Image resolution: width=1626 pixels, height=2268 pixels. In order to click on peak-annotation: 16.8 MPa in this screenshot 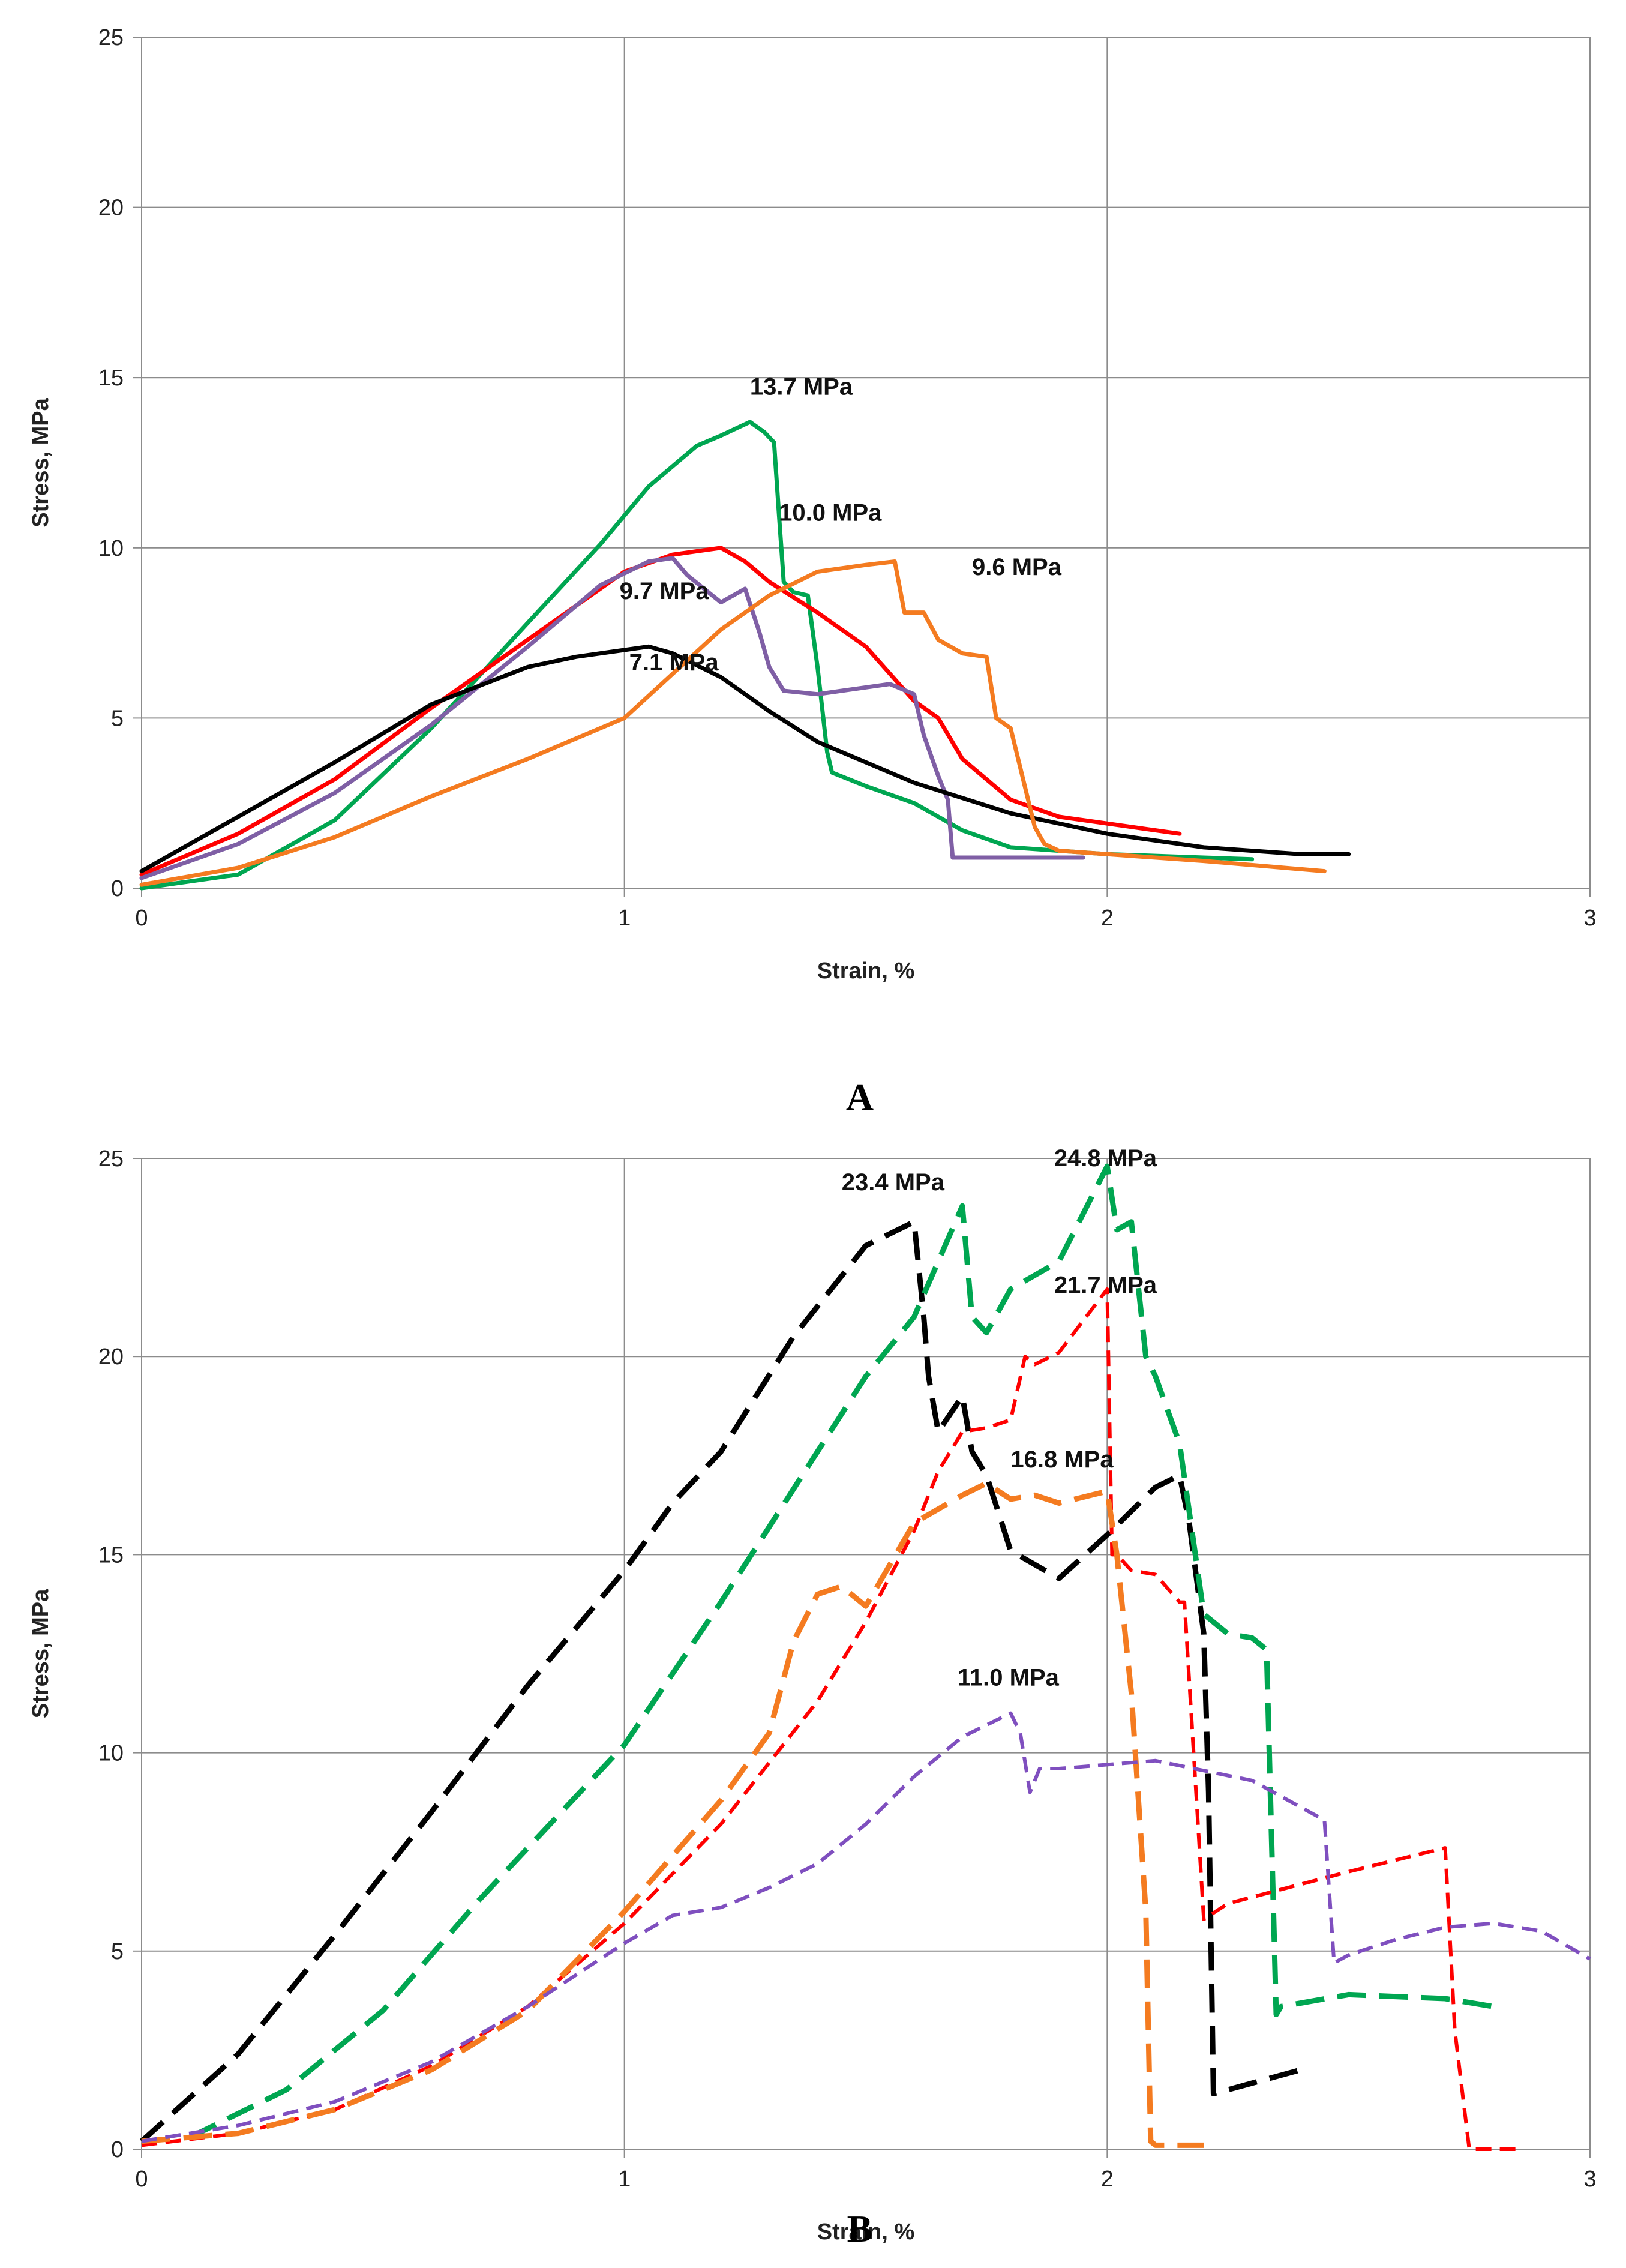, I will do `click(1062, 1459)`.